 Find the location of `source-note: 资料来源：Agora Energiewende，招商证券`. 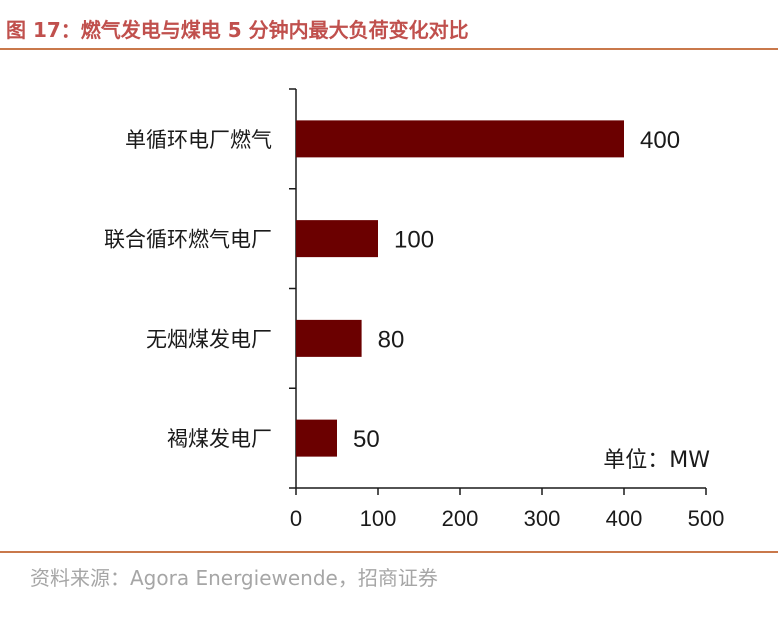

source-note: 资料来源：Agora Energiewende，招商证券 is located at coordinates (234, 578).